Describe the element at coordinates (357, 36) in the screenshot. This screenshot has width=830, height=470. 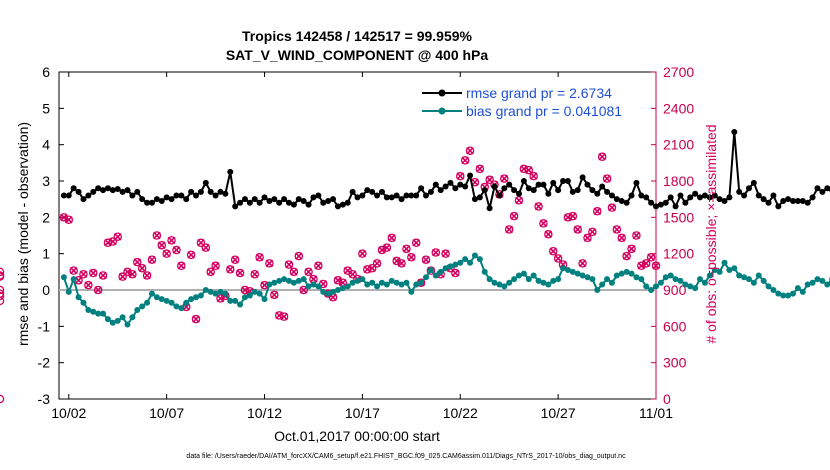
I see `chart-title: Tropics 142458 / 142517 = 99.959%` at that location.